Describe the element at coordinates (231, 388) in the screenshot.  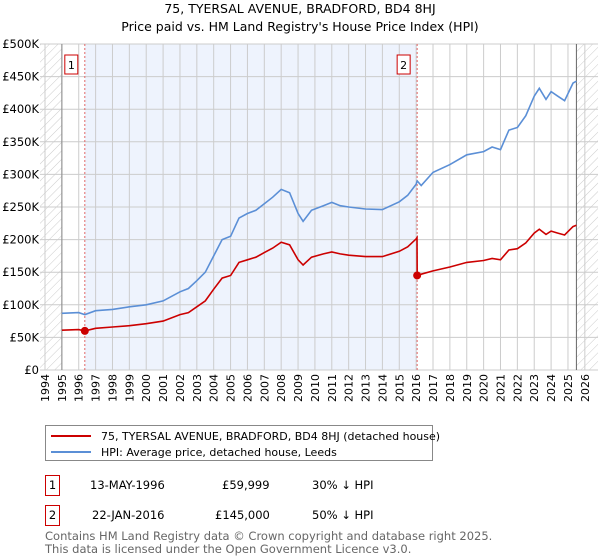
I see `x-tick-label: 2005` at that location.